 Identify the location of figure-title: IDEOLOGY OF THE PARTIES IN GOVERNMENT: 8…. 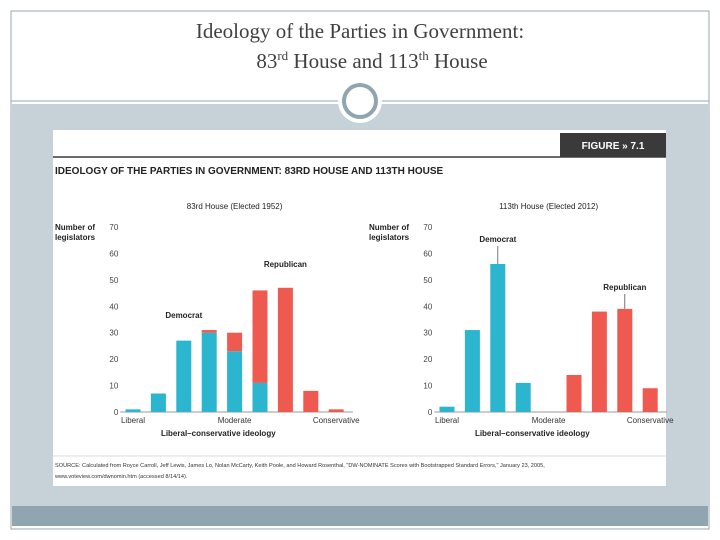
(249, 171).